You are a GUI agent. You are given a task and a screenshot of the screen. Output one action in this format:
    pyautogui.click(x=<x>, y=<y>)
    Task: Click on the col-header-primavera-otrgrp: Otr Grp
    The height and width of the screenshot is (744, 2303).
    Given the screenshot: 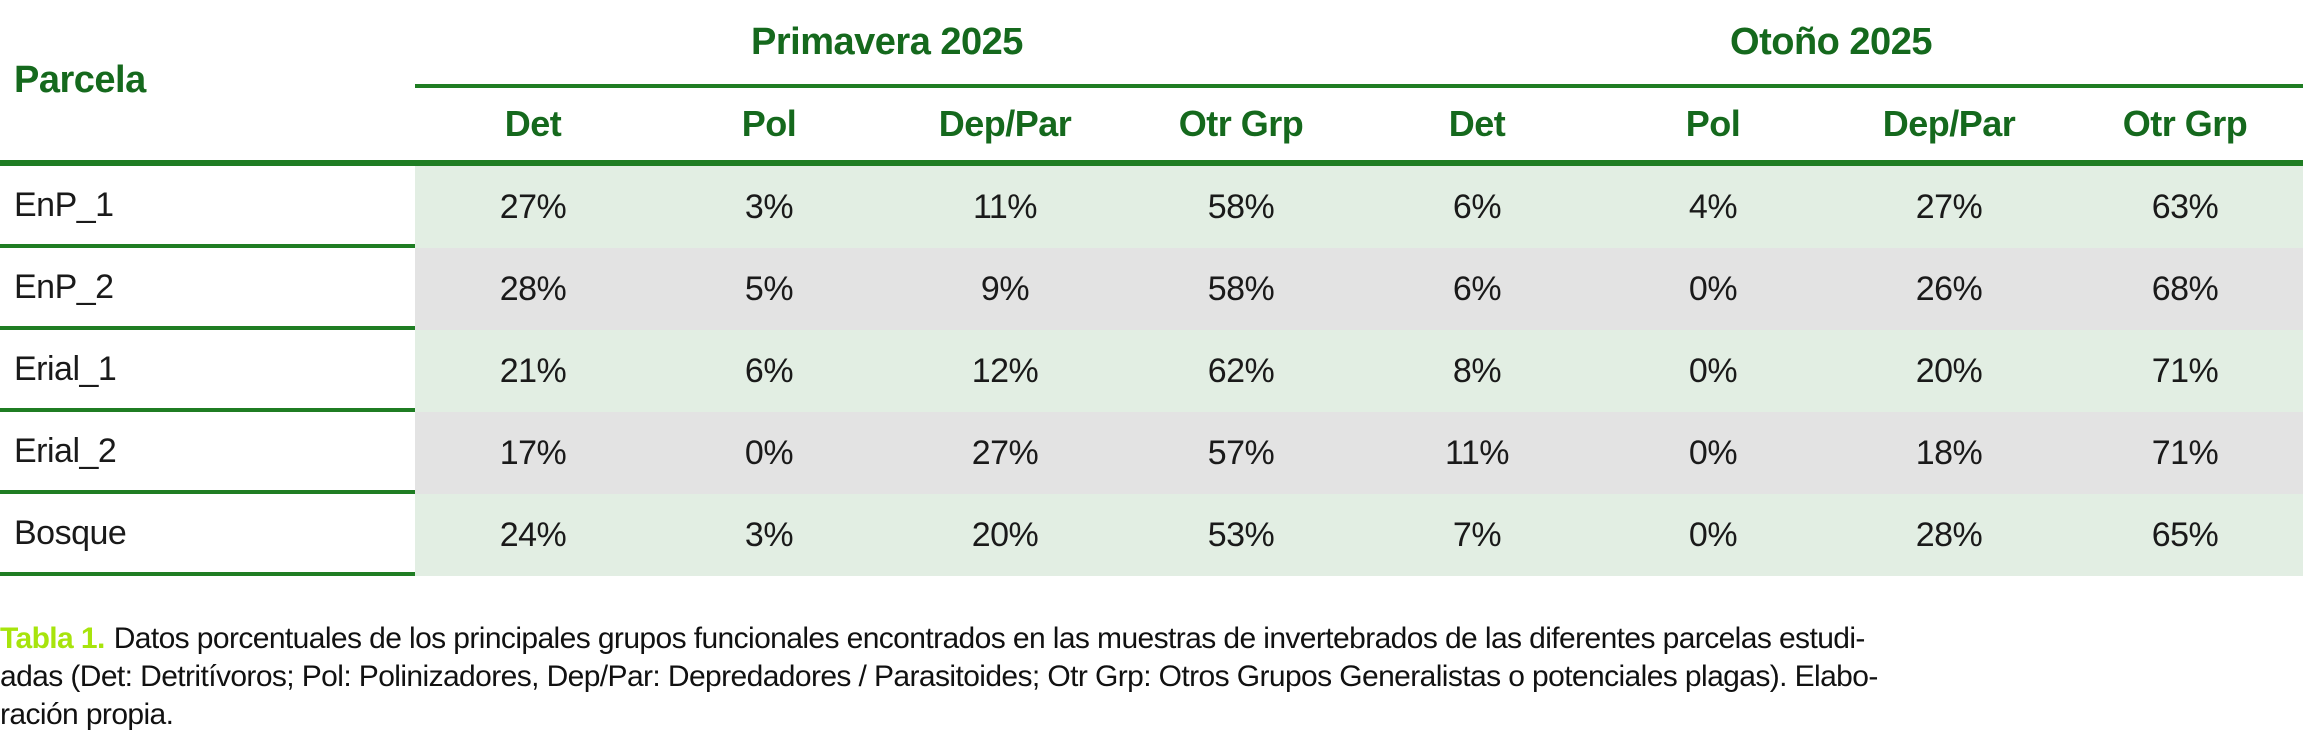 What is the action you would take?
    pyautogui.click(x=1241, y=123)
    